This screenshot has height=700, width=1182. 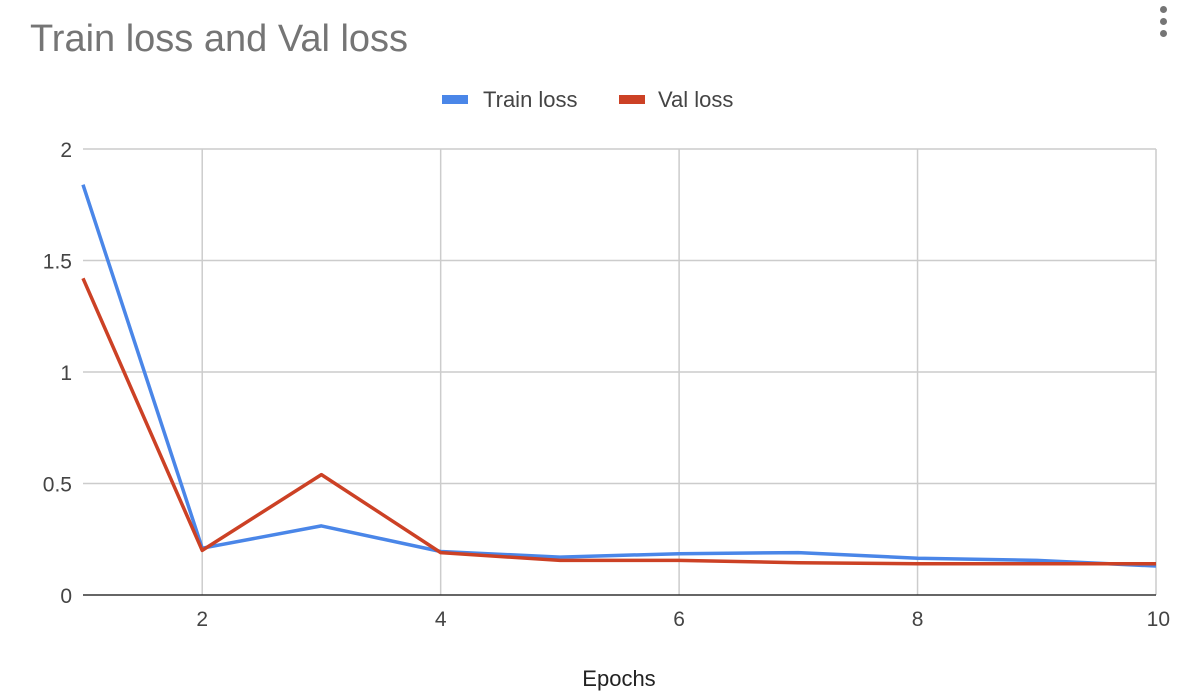 What do you see at coordinates (66, 596) in the screenshot?
I see `y-tick-label: 0` at bounding box center [66, 596].